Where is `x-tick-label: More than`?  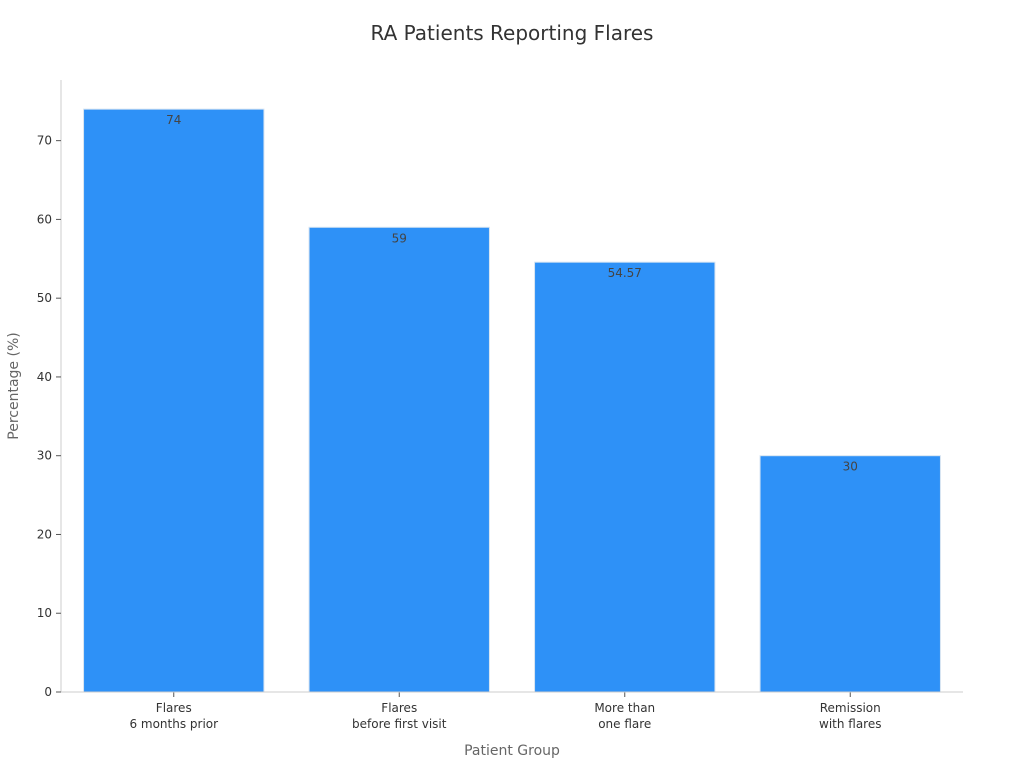 x-tick-label: More than is located at coordinates (624, 708).